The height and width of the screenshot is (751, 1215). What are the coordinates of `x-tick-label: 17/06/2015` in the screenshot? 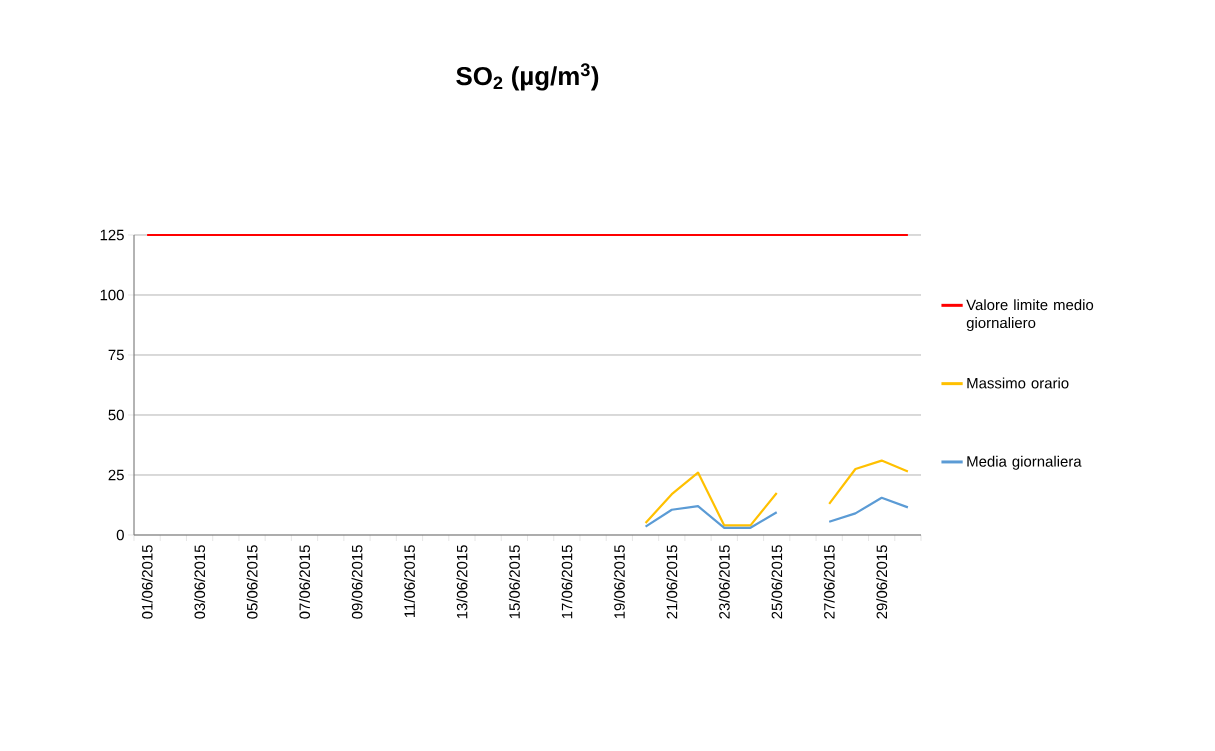 It's located at (567, 582).